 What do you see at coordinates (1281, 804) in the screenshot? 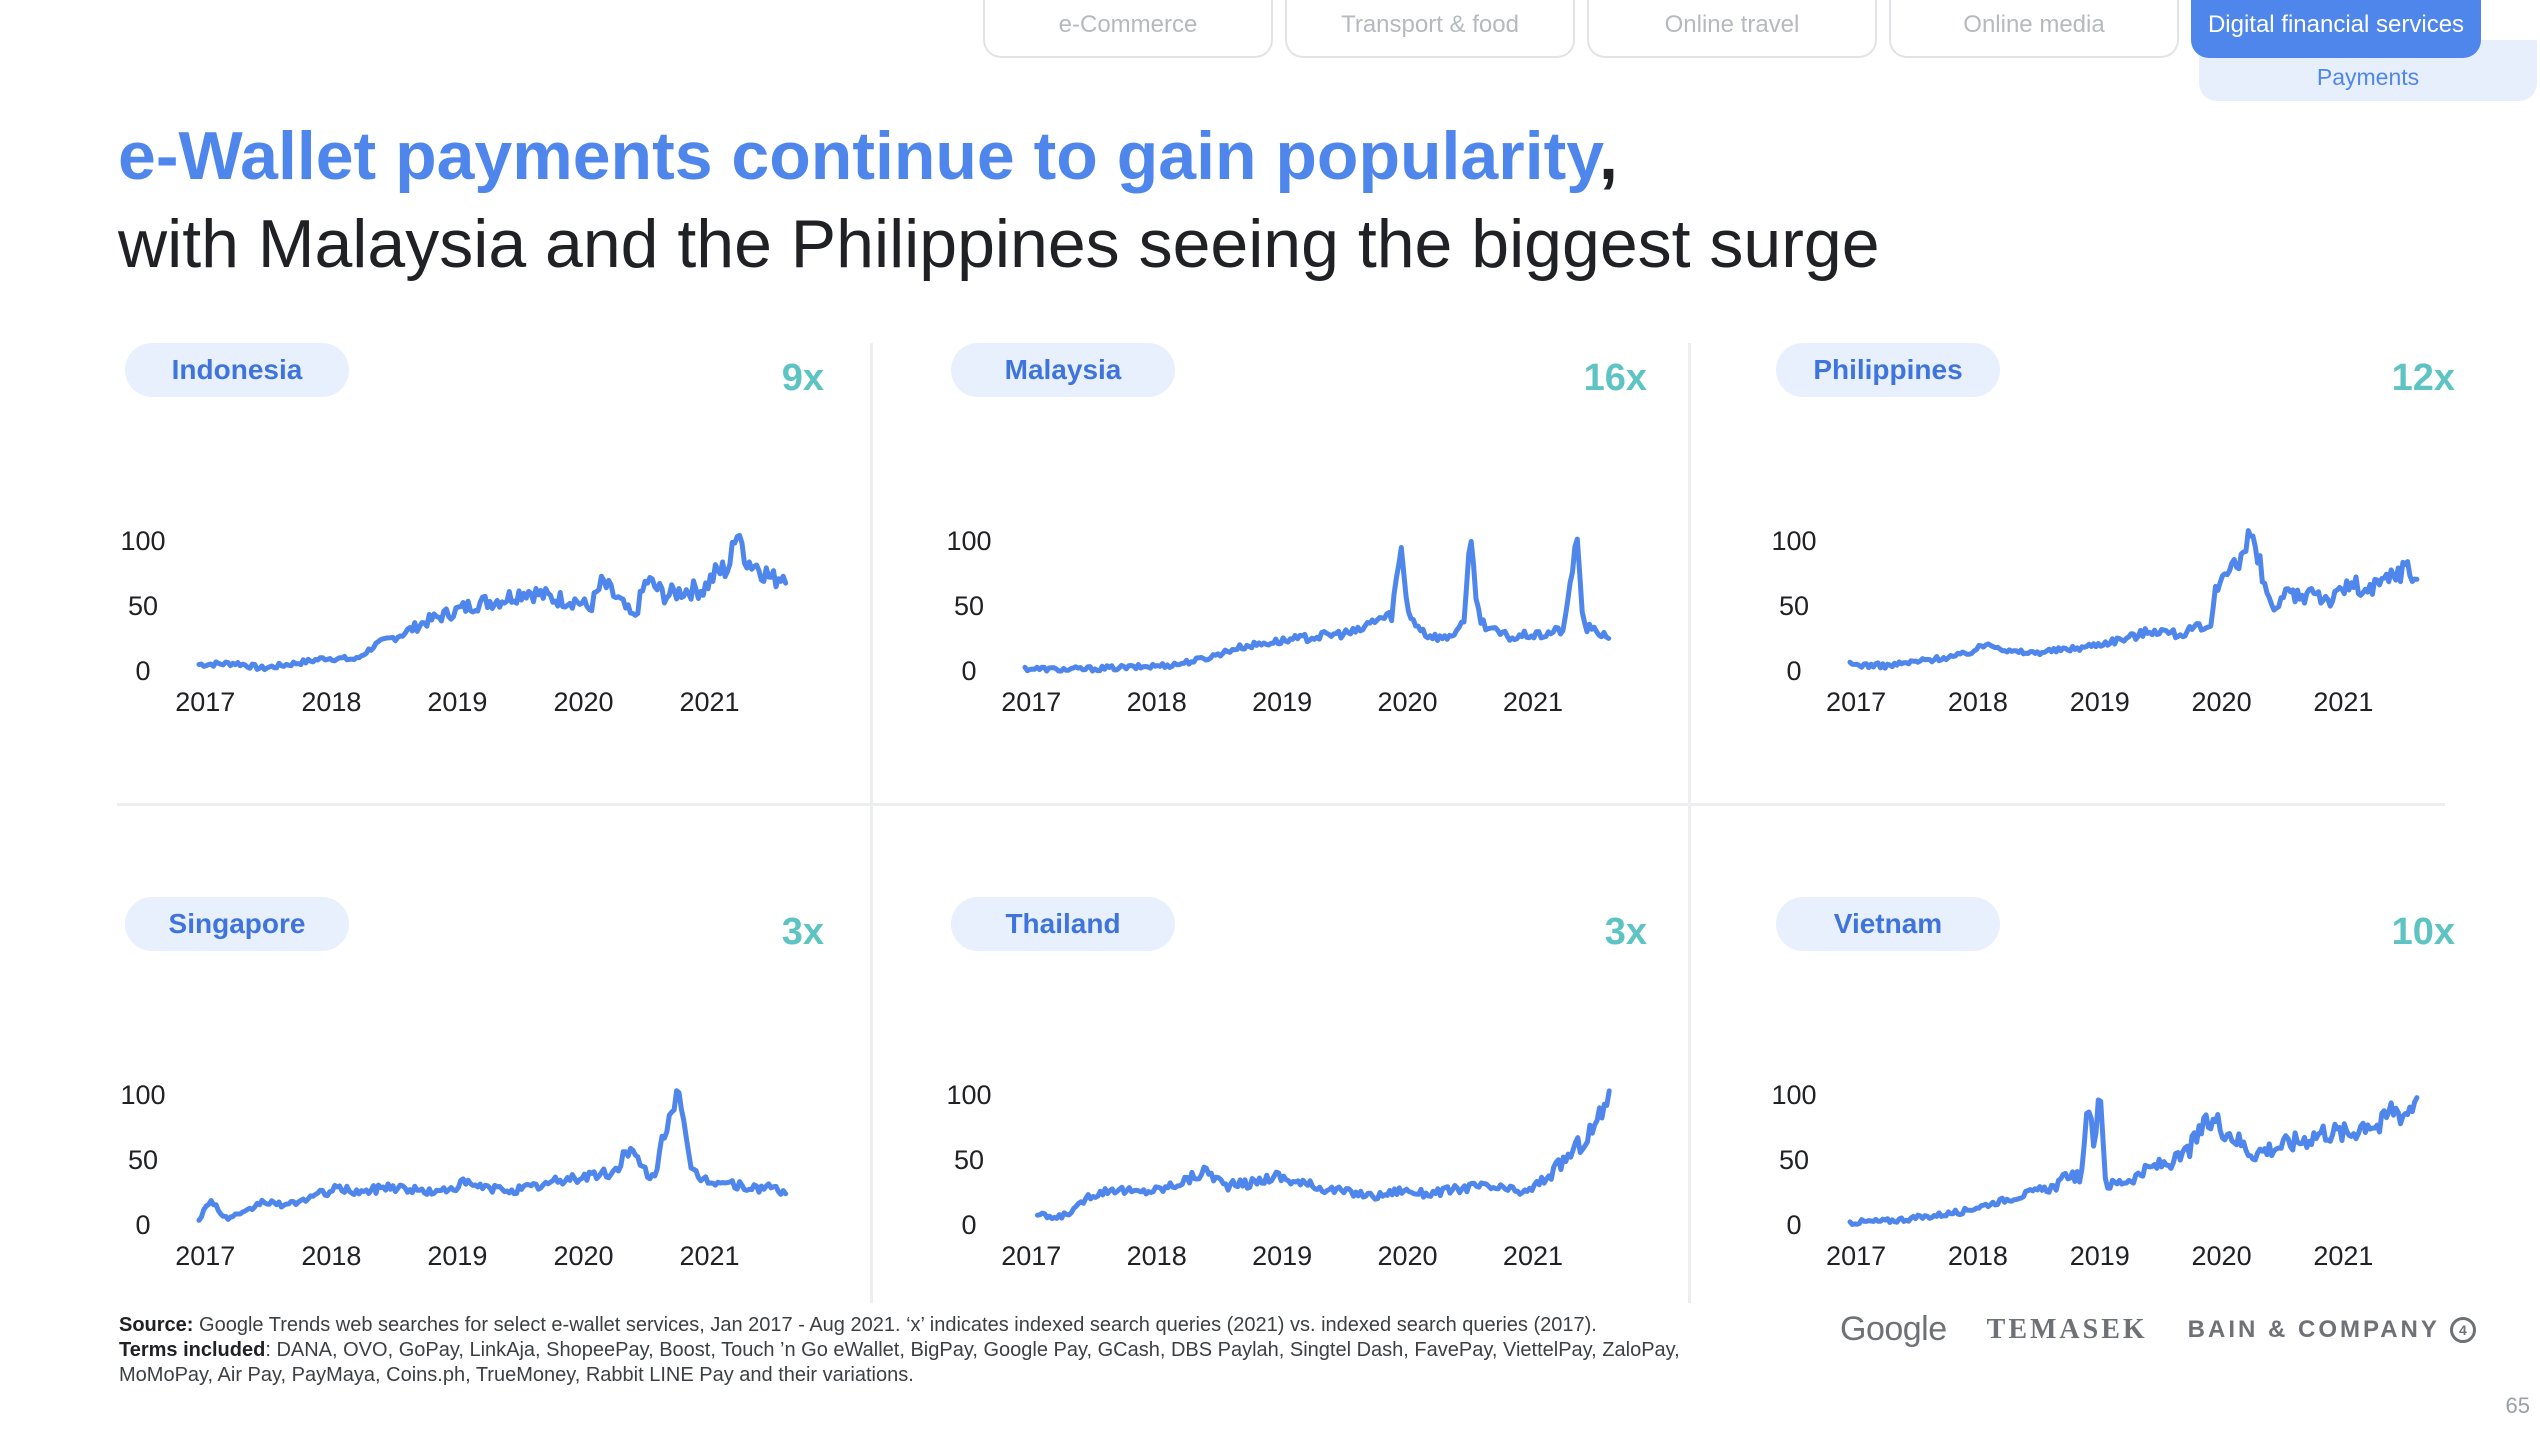
I see `grid-divider-horizontal` at bounding box center [1281, 804].